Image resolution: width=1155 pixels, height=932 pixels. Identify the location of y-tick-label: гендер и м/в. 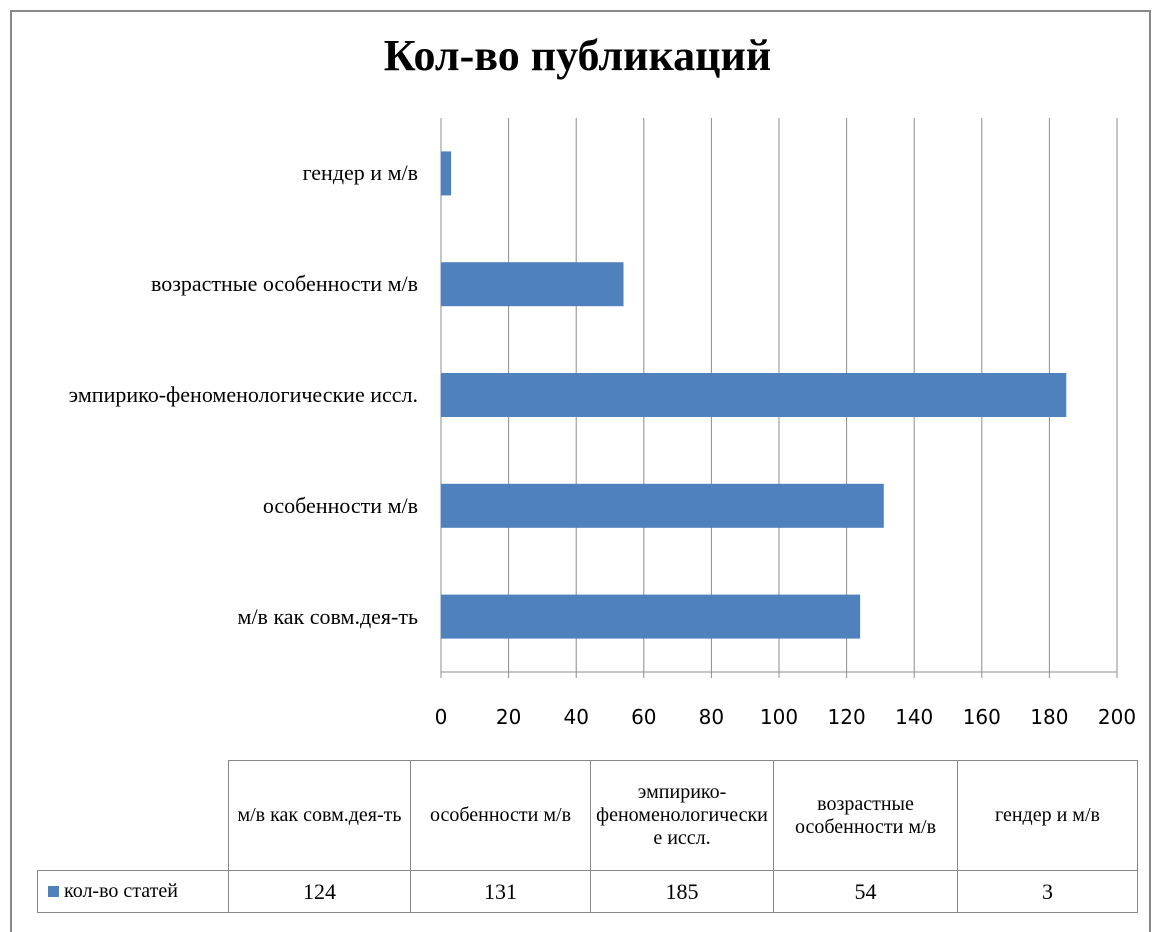
(360, 173).